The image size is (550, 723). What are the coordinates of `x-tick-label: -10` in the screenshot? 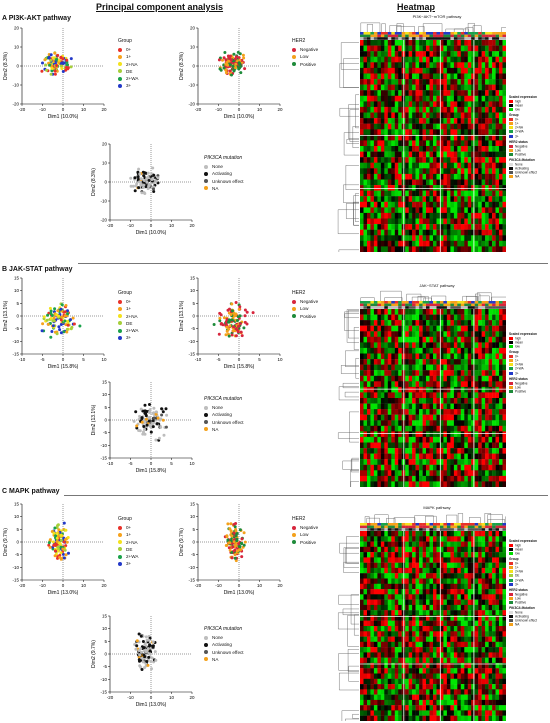 It's located at (110, 463).